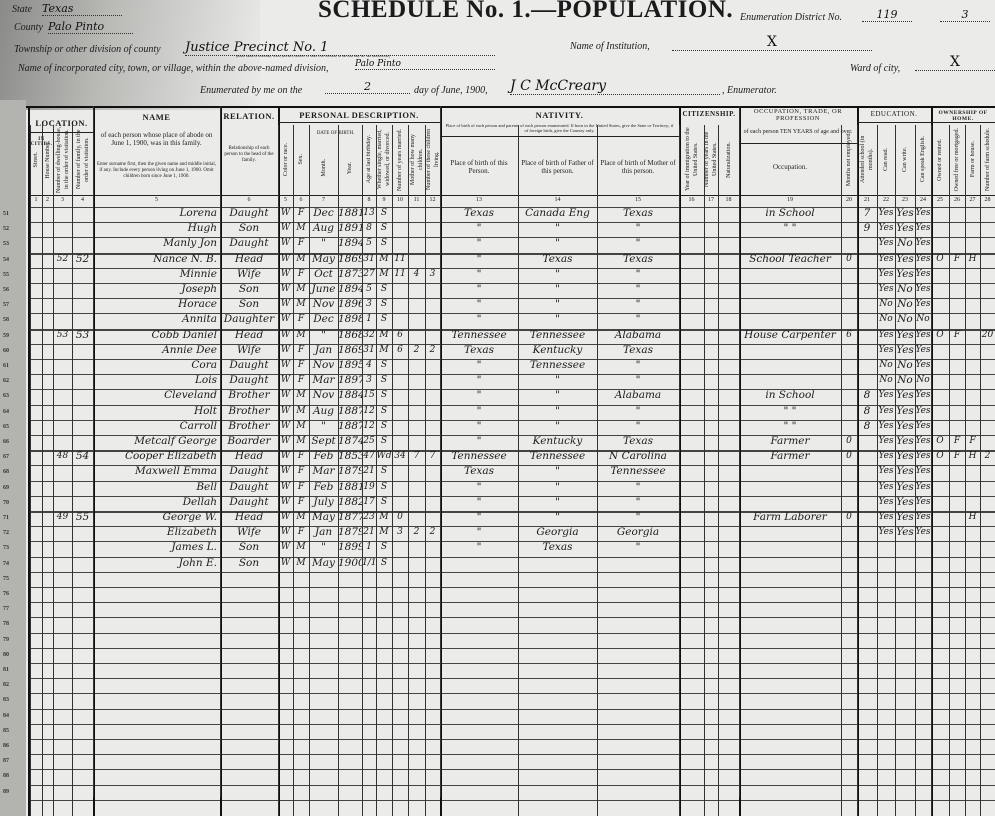 The width and height of the screenshot is (995, 816). What do you see at coordinates (957, 159) in the screenshot?
I see `column-header-label: Owned free or mortgaged.` at bounding box center [957, 159].